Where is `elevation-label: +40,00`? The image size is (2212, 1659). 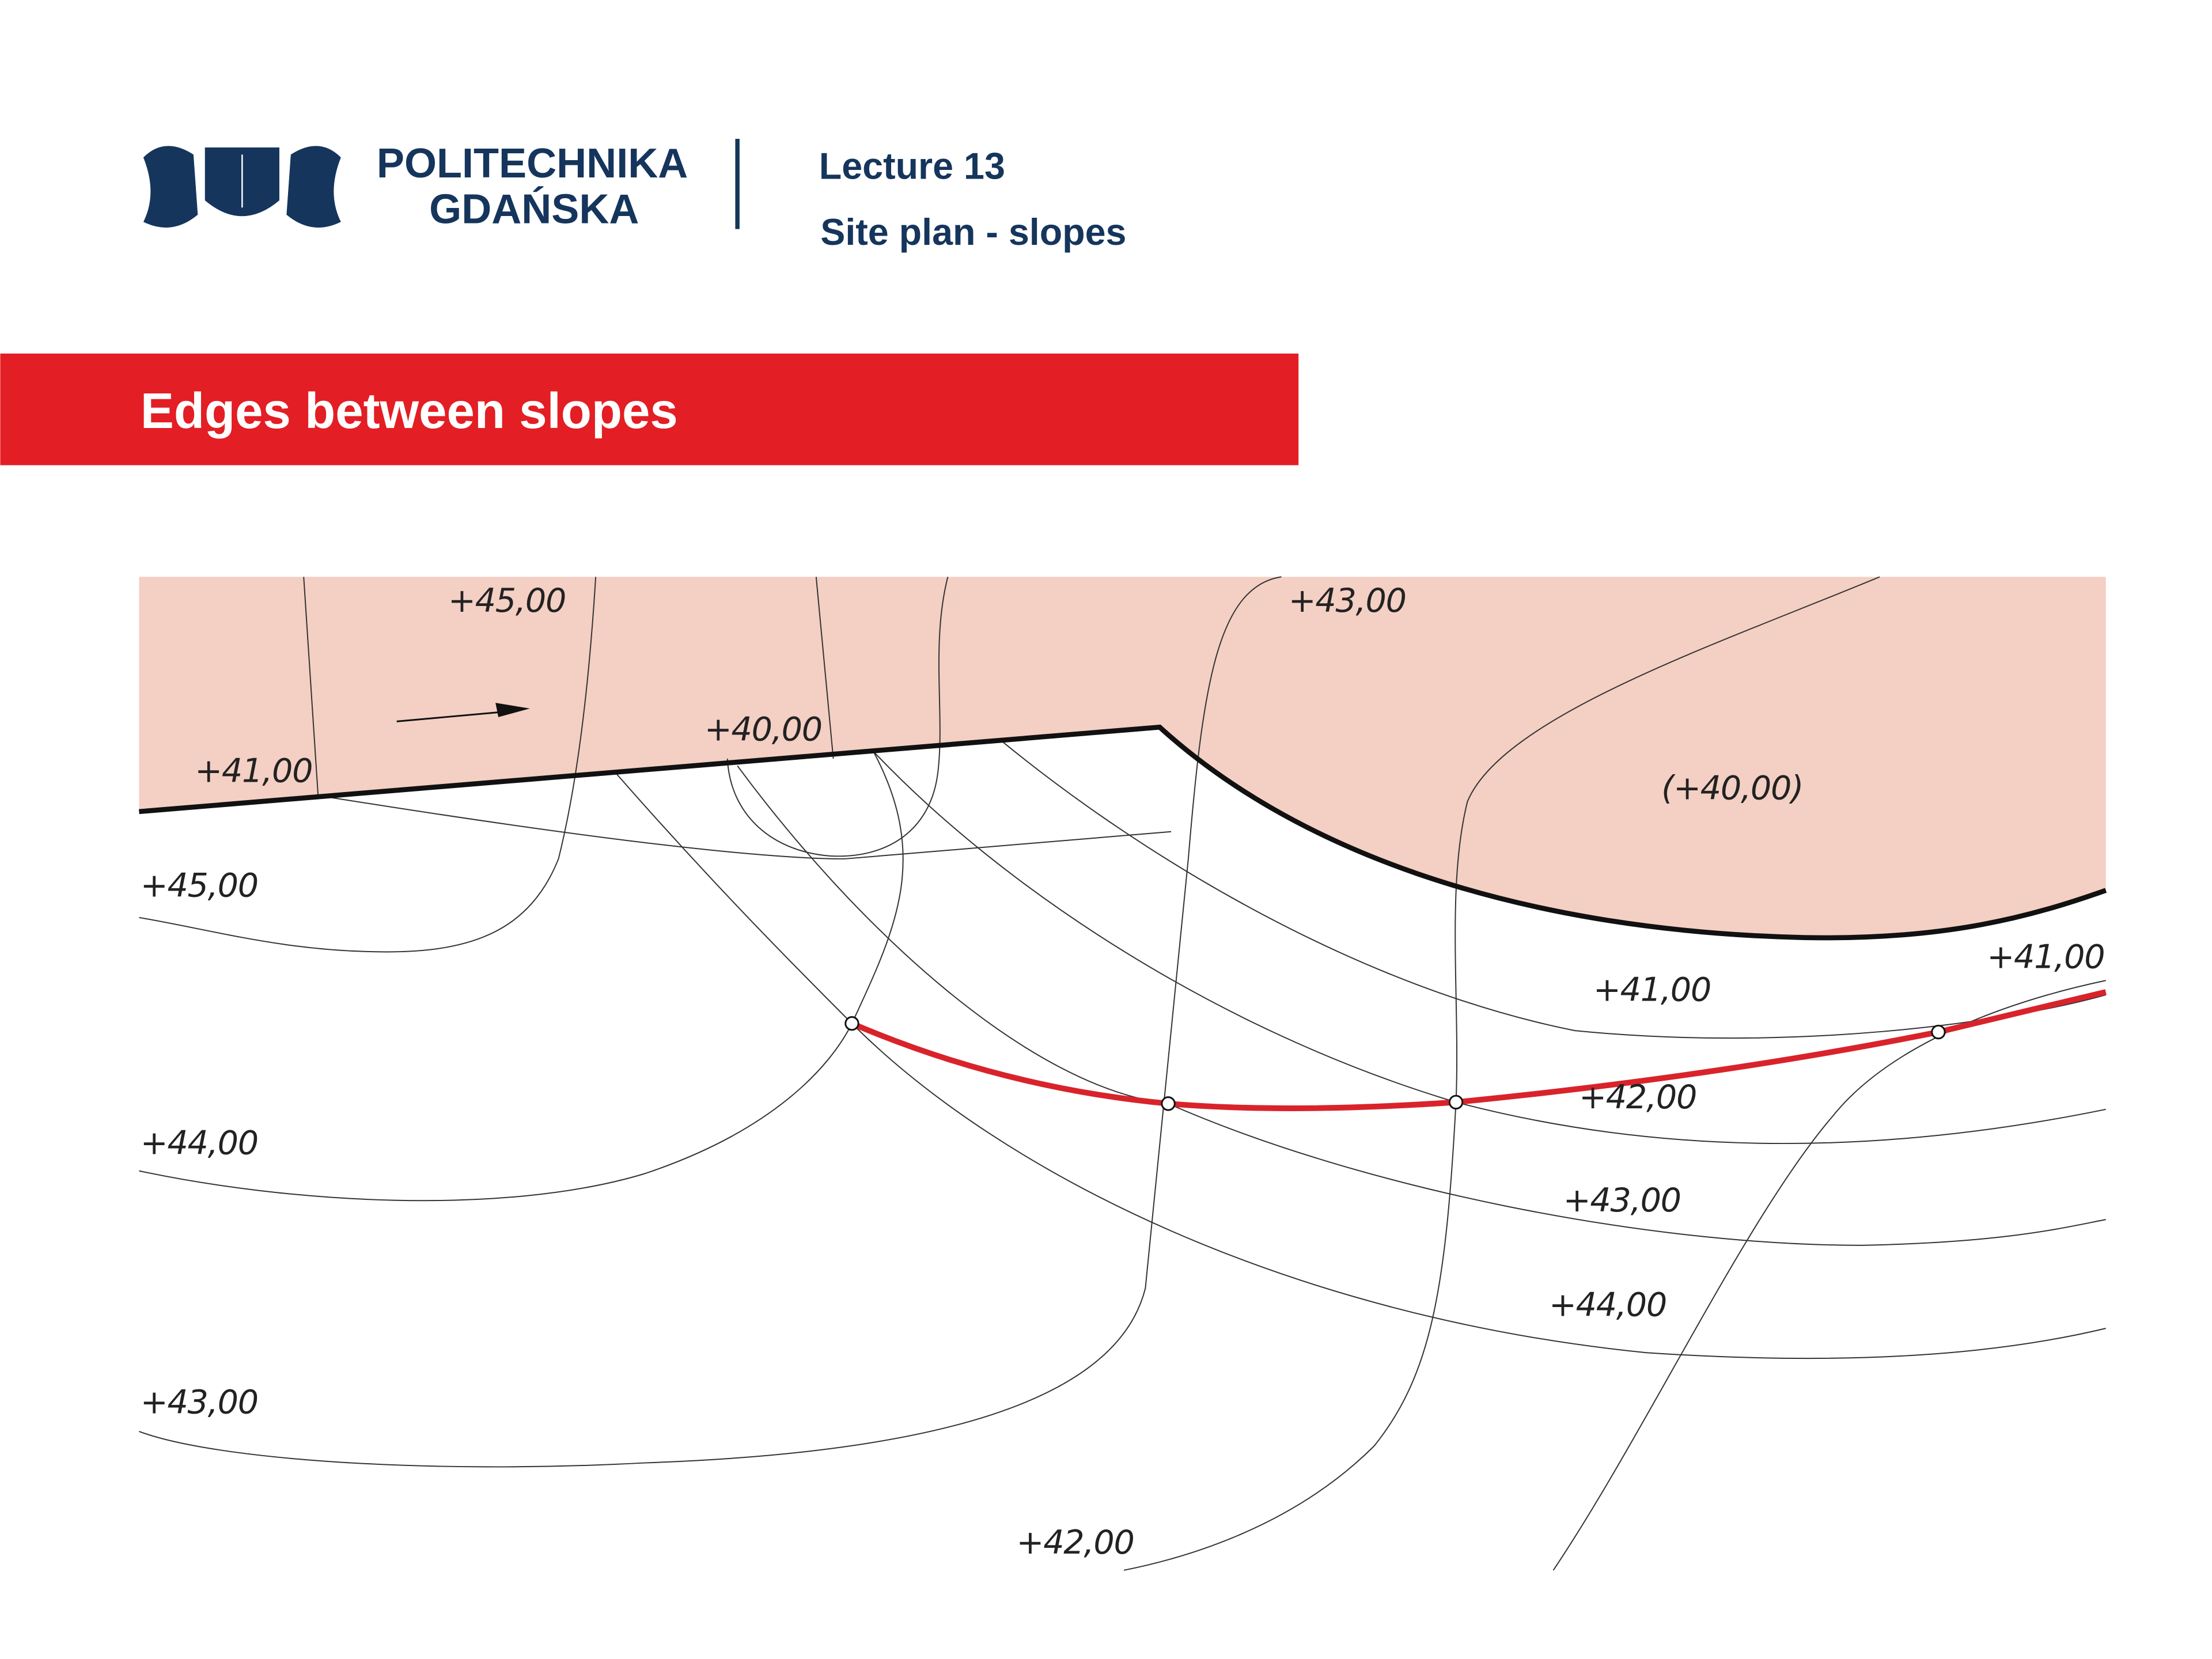 elevation-label: +40,00 is located at coordinates (763, 729).